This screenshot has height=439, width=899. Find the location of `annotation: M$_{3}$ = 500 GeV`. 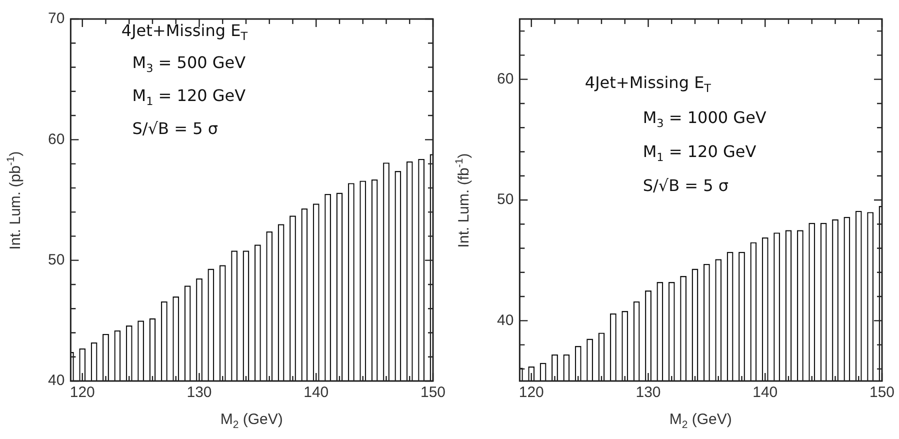

annotation: M$_{3}$ = 500 GeV is located at coordinates (189, 64).